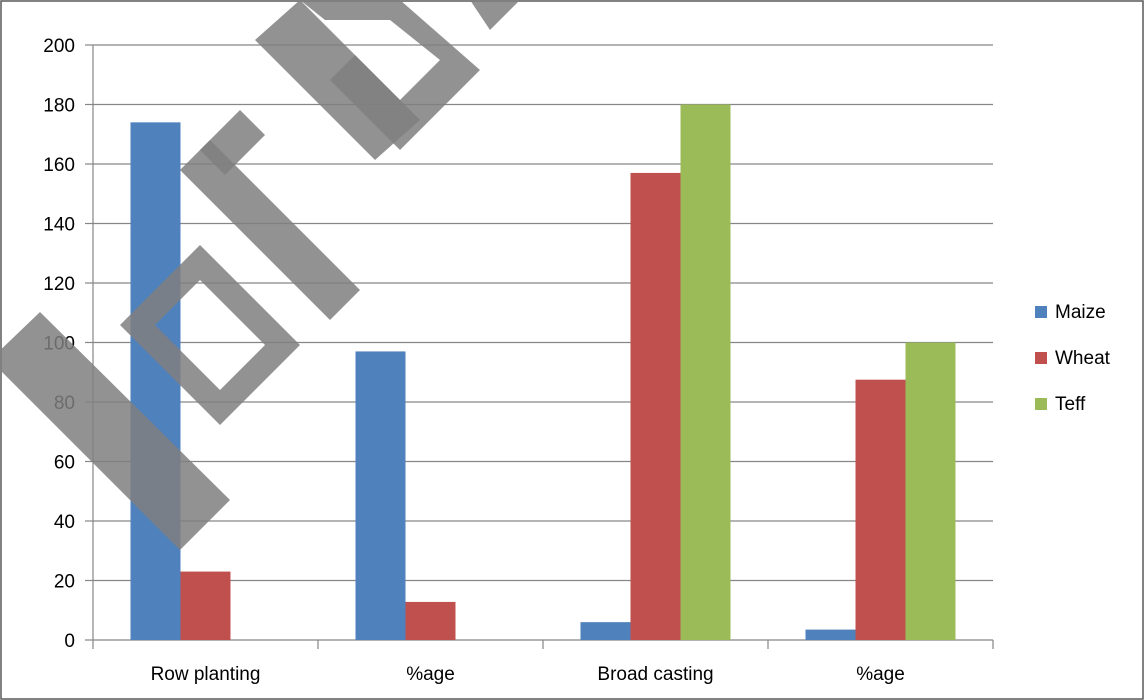 The height and width of the screenshot is (700, 1144). What do you see at coordinates (59, 46) in the screenshot?
I see `y-tick-label: 200` at bounding box center [59, 46].